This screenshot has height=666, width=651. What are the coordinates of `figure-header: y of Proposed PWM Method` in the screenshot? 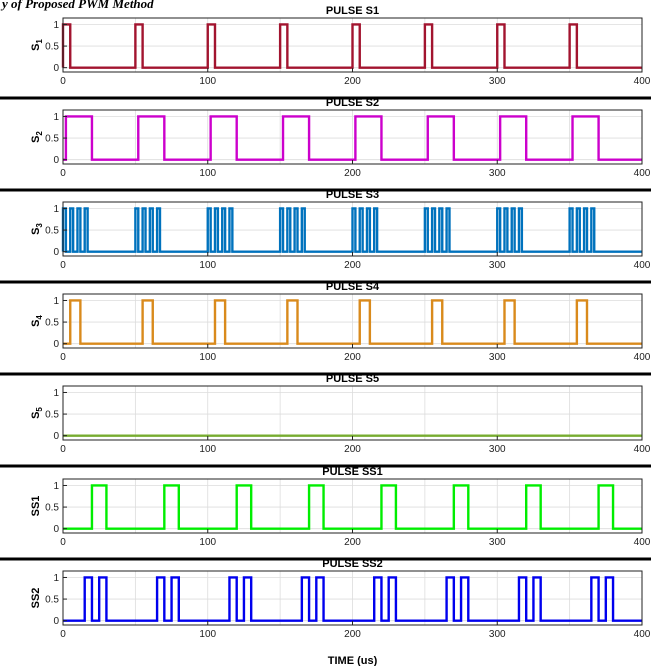 It's located at (325, 5).